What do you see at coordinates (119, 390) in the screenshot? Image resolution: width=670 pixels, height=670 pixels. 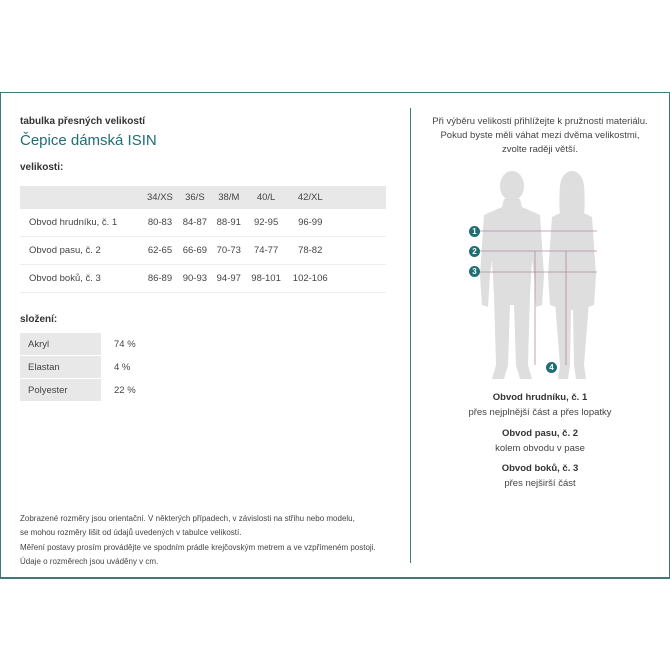 I see `material-percent: 22 %` at bounding box center [119, 390].